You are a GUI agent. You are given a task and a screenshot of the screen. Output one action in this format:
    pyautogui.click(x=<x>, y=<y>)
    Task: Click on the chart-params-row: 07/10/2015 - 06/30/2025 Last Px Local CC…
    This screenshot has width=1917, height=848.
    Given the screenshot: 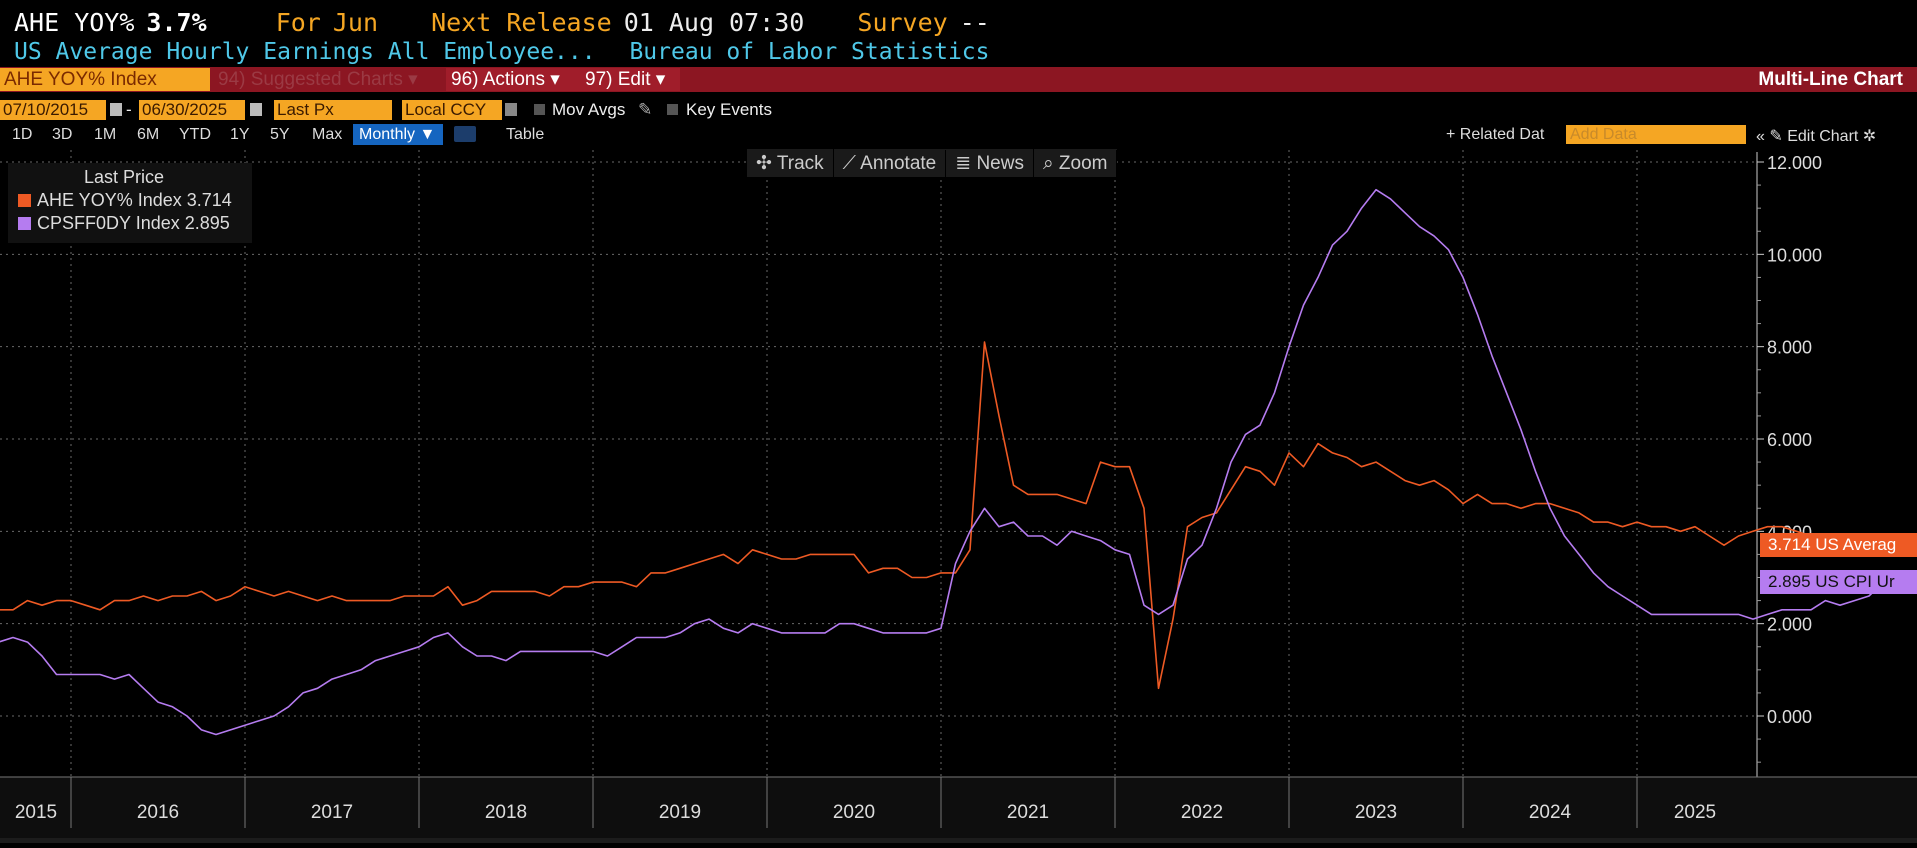 What is the action you would take?
    pyautogui.click(x=958, y=110)
    